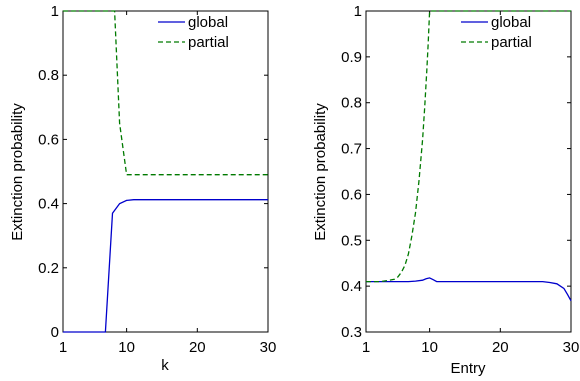 This screenshot has height=381, width=580. I want to click on right-y-tick-label: 1, so click(358, 11).